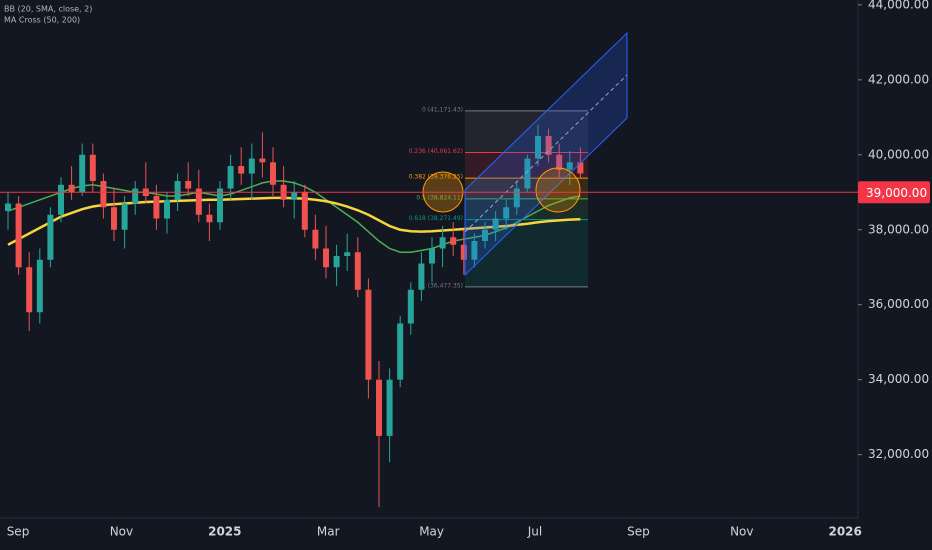 This screenshot has height=550, width=932. I want to click on x-tick-label: 2026, so click(844, 532).